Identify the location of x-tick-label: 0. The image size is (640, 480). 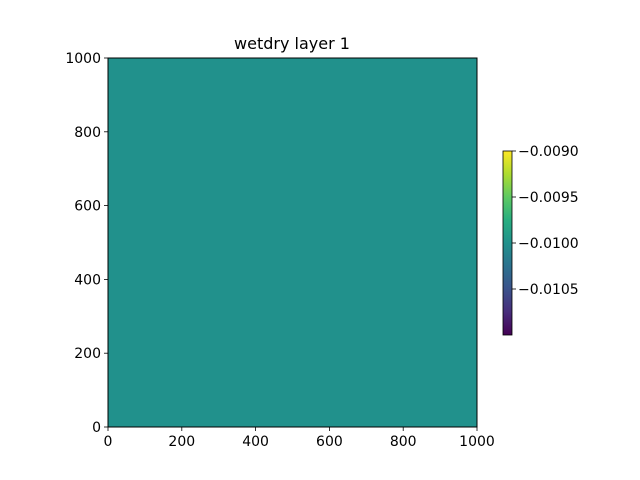
(108, 442).